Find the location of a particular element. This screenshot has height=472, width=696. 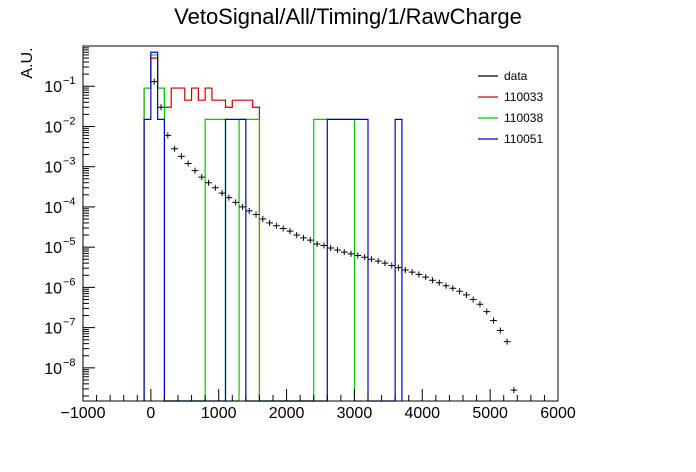

x-tick-label: 0 is located at coordinates (150, 413).